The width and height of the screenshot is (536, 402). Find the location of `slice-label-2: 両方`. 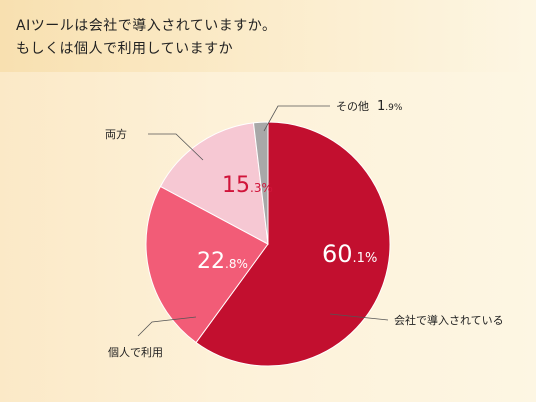

slice-label-2: 両方 is located at coordinates (116, 134).